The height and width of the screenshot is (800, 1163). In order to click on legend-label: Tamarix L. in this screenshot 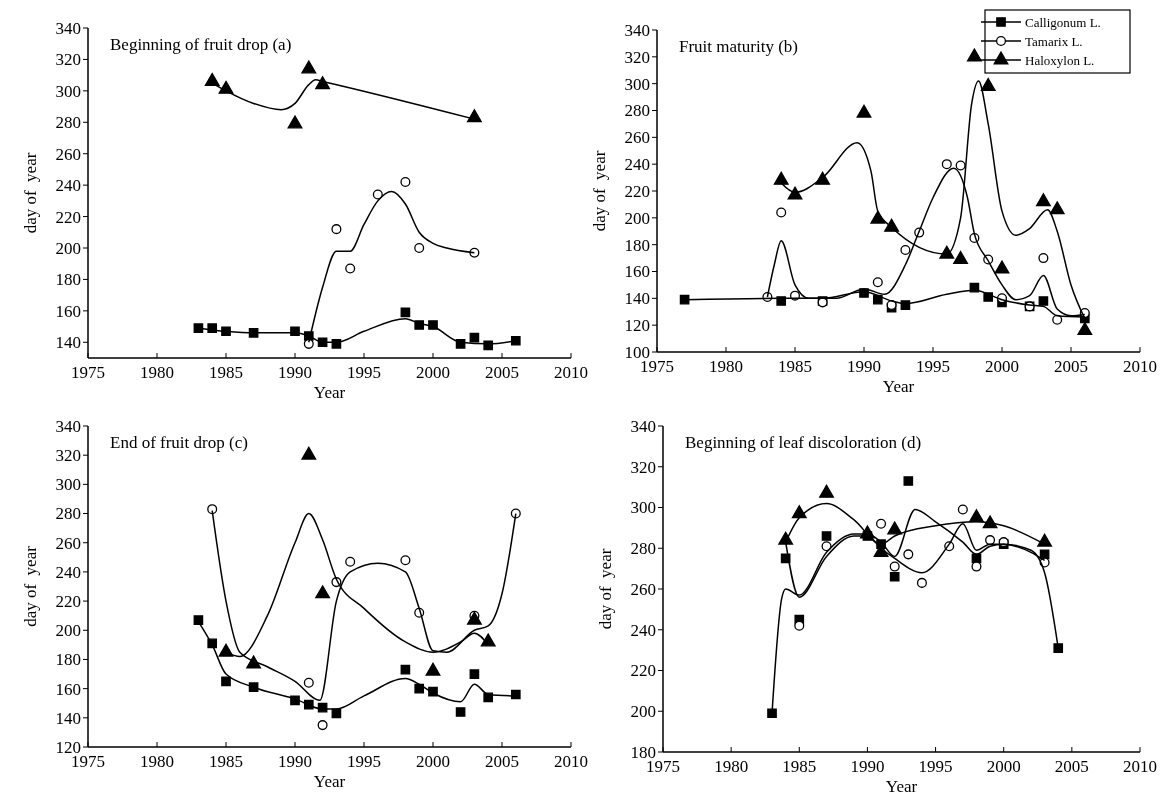, I will do `click(1054, 41)`.